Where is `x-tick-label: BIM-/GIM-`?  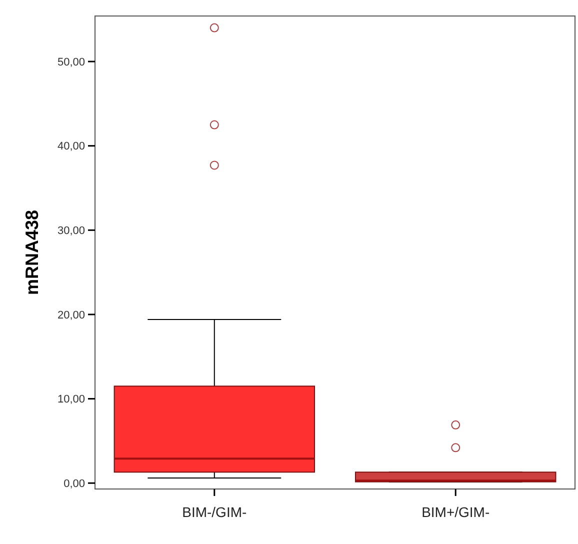 x-tick-label: BIM-/GIM- is located at coordinates (215, 512).